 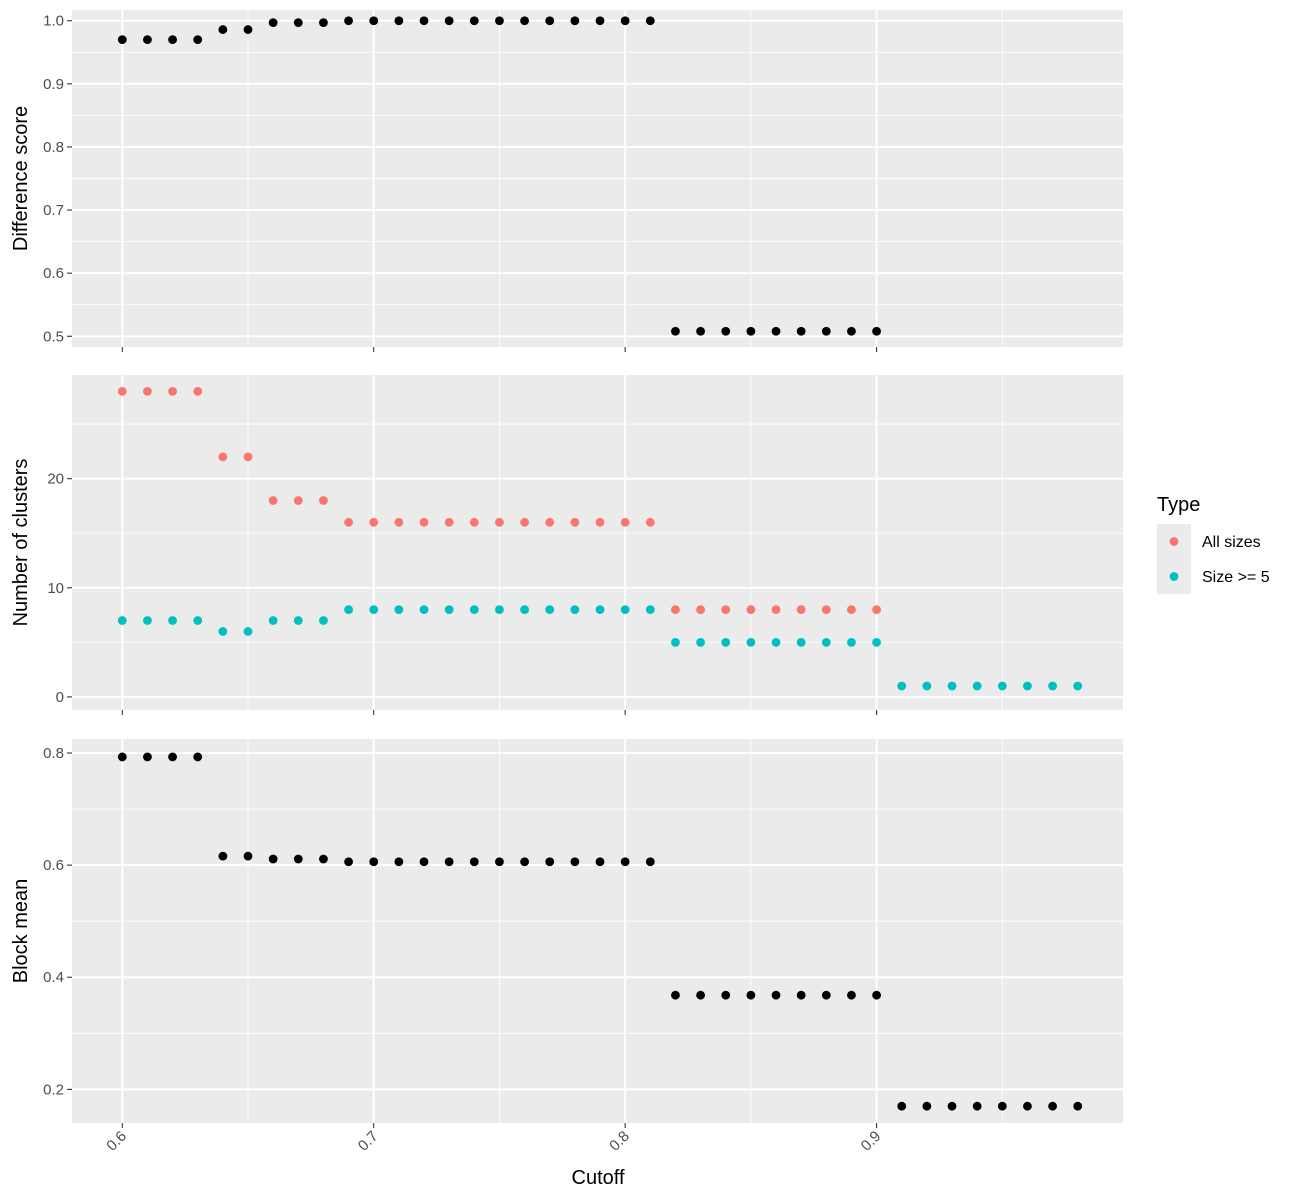 What do you see at coordinates (53, 21) in the screenshot?
I see `y-tick-label: 1.0` at bounding box center [53, 21].